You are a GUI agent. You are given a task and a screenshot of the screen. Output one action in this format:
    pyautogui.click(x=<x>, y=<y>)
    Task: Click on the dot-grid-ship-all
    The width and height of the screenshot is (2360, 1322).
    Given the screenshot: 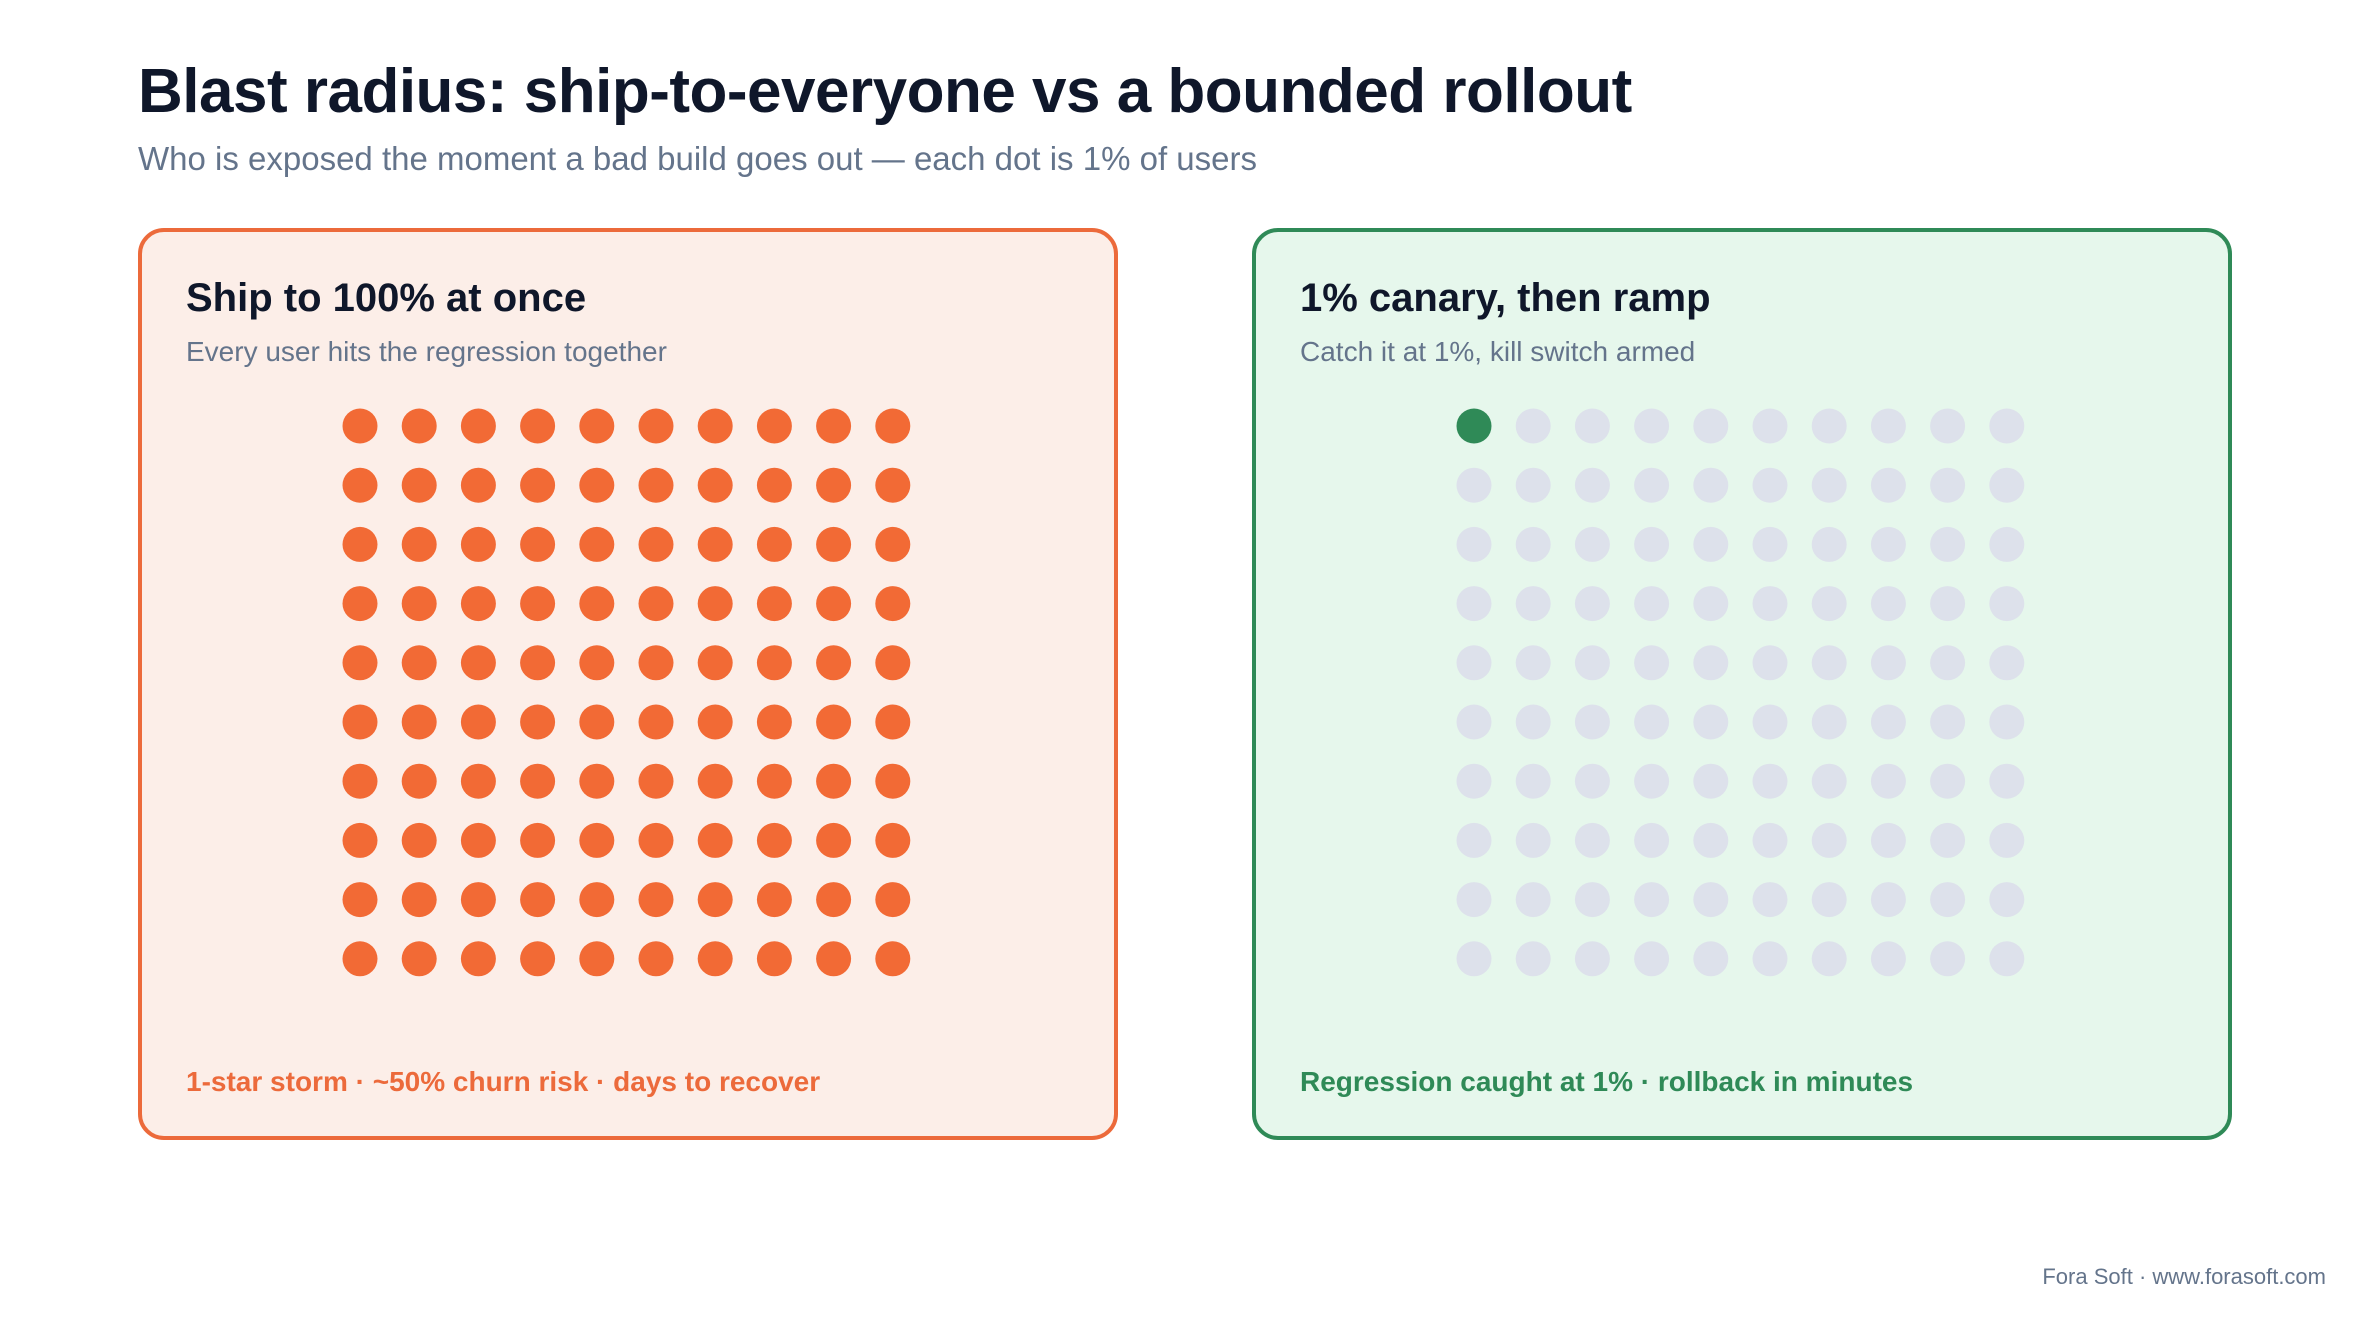 What is the action you would take?
    pyautogui.click(x=626, y=692)
    